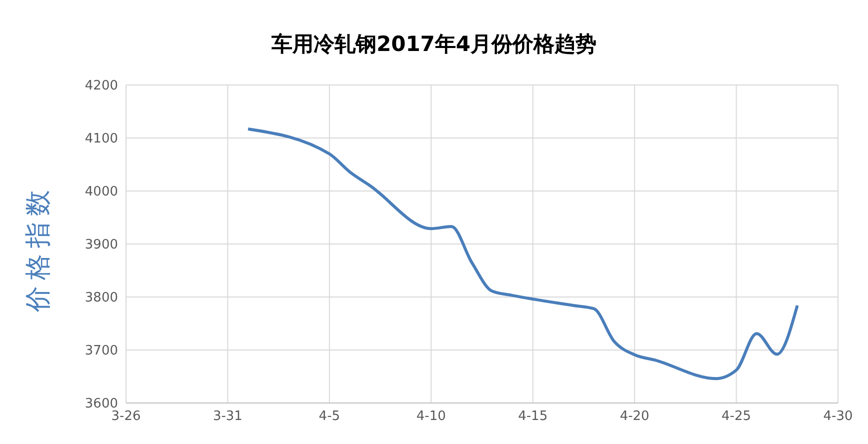  I want to click on x-tick-label: 4-30, so click(838, 416).